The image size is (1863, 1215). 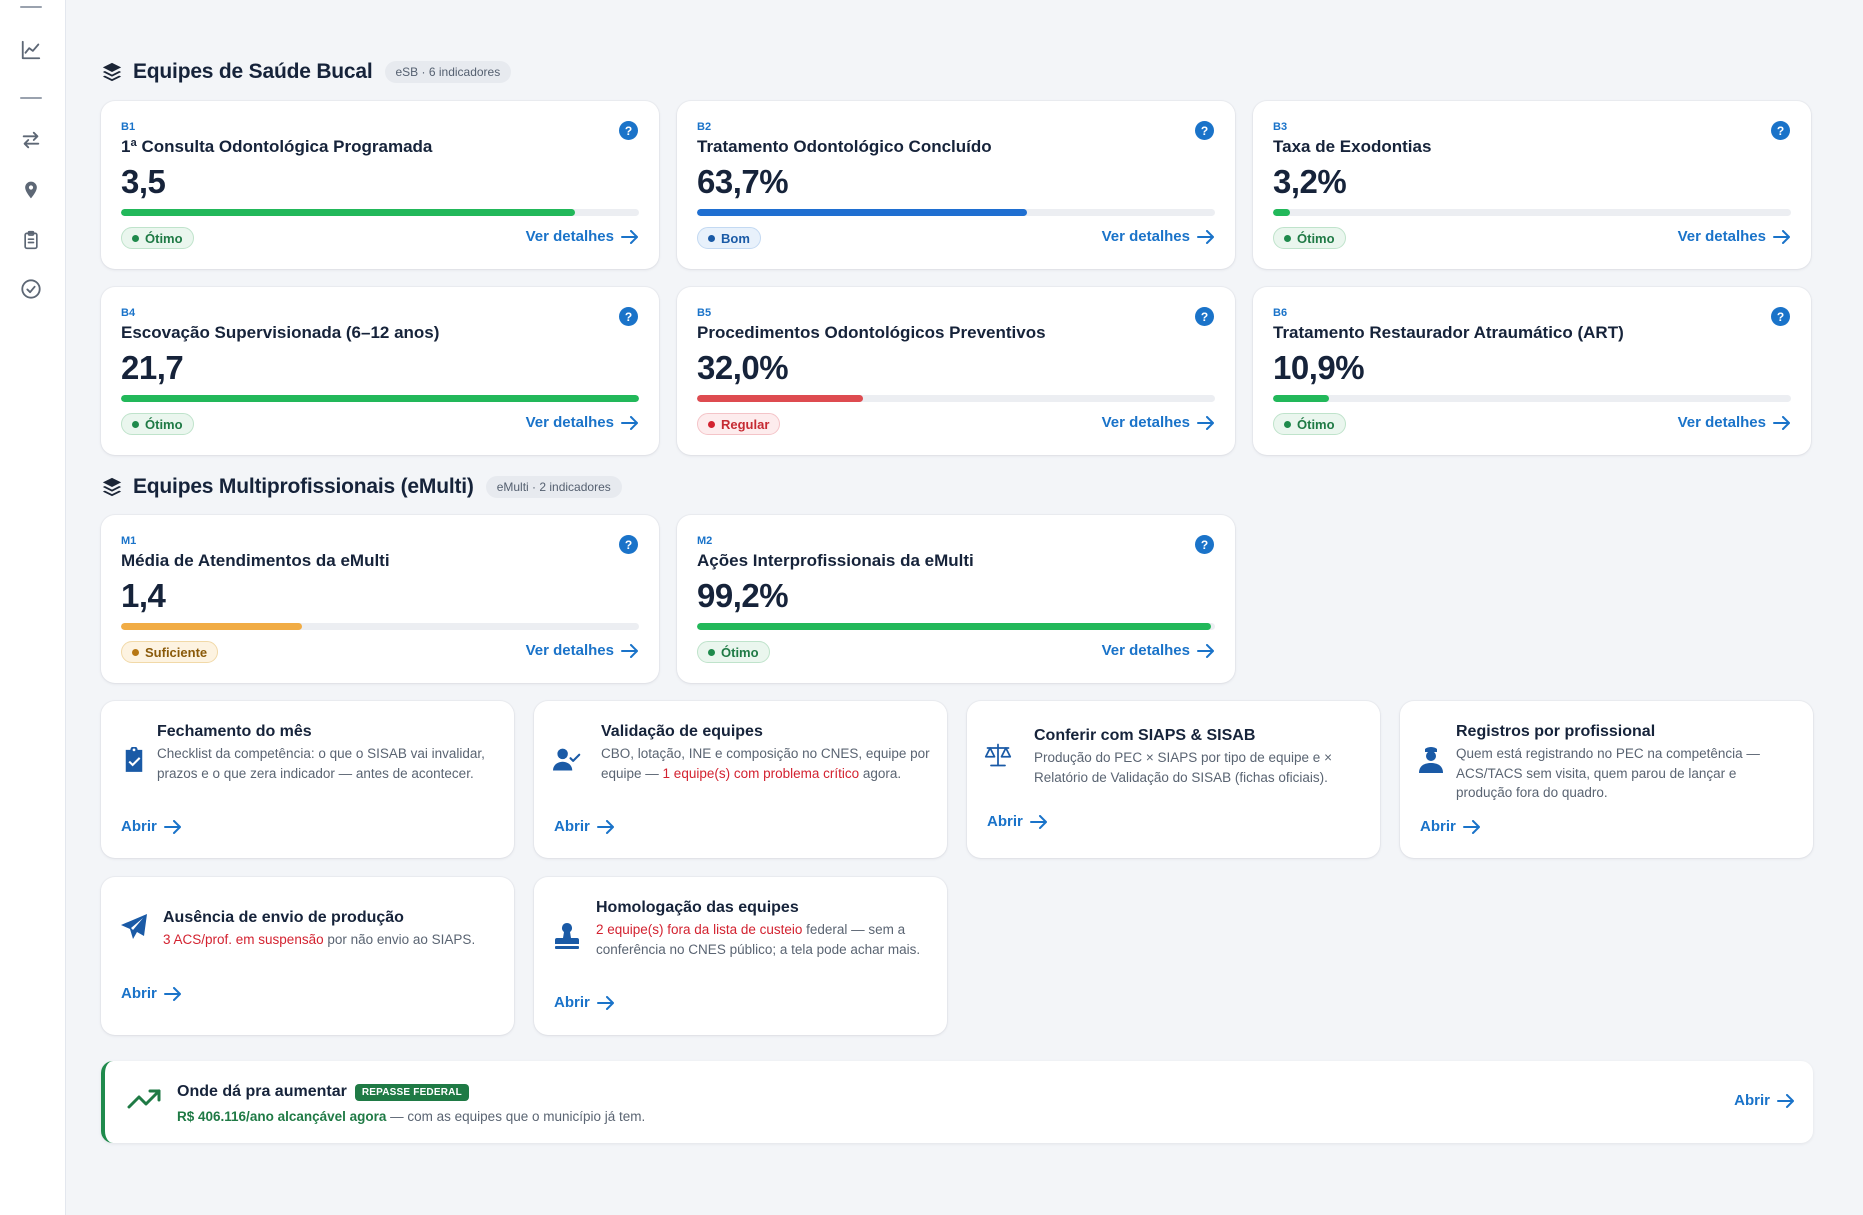 I want to click on status-label: Bom, so click(x=735, y=238).